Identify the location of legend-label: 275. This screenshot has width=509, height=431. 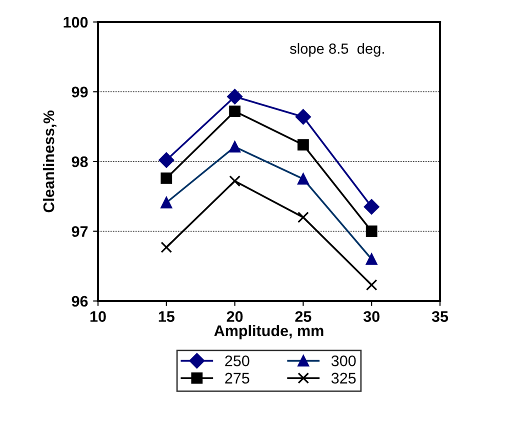
(237, 378).